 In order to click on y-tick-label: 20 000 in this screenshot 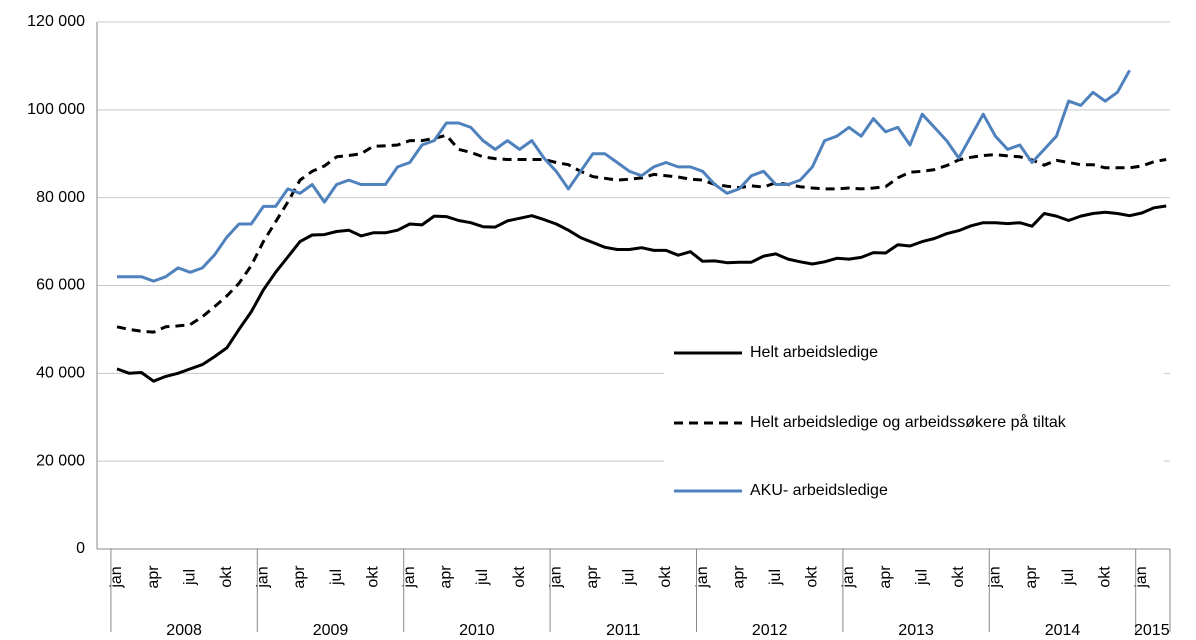, I will do `click(60, 460)`.